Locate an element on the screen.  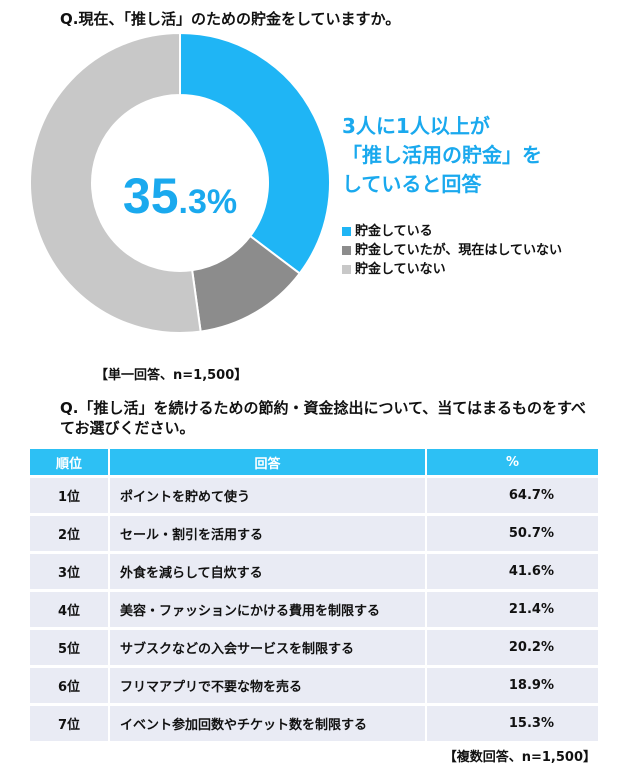
header-percent: % is located at coordinates (511, 462).